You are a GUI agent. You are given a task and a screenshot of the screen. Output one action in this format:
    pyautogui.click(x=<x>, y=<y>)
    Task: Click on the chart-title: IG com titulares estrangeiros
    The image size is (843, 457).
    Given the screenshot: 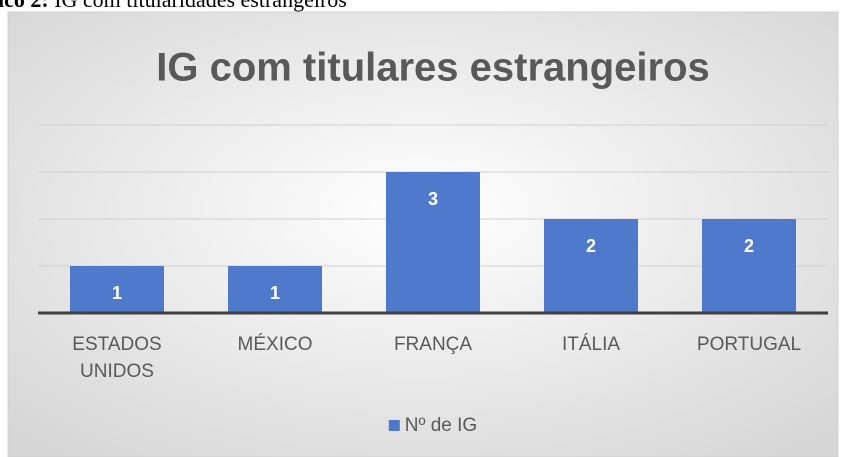 What is the action you would take?
    pyautogui.click(x=433, y=68)
    